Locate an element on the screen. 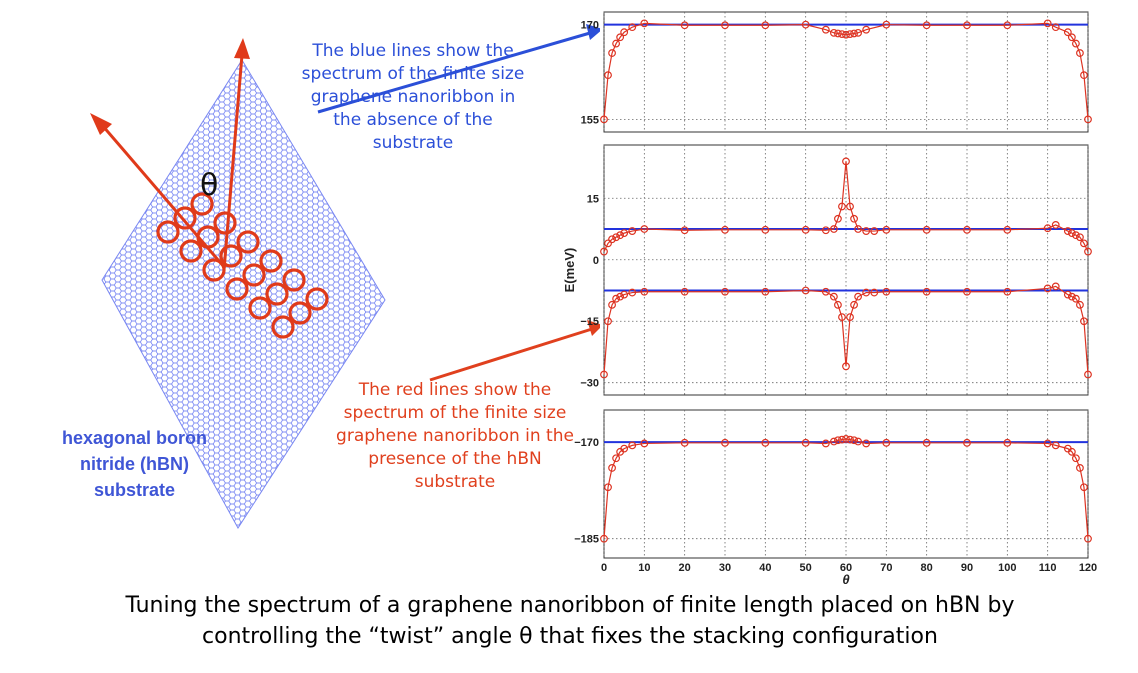  y-tick-label: 170 is located at coordinates (590, 26).